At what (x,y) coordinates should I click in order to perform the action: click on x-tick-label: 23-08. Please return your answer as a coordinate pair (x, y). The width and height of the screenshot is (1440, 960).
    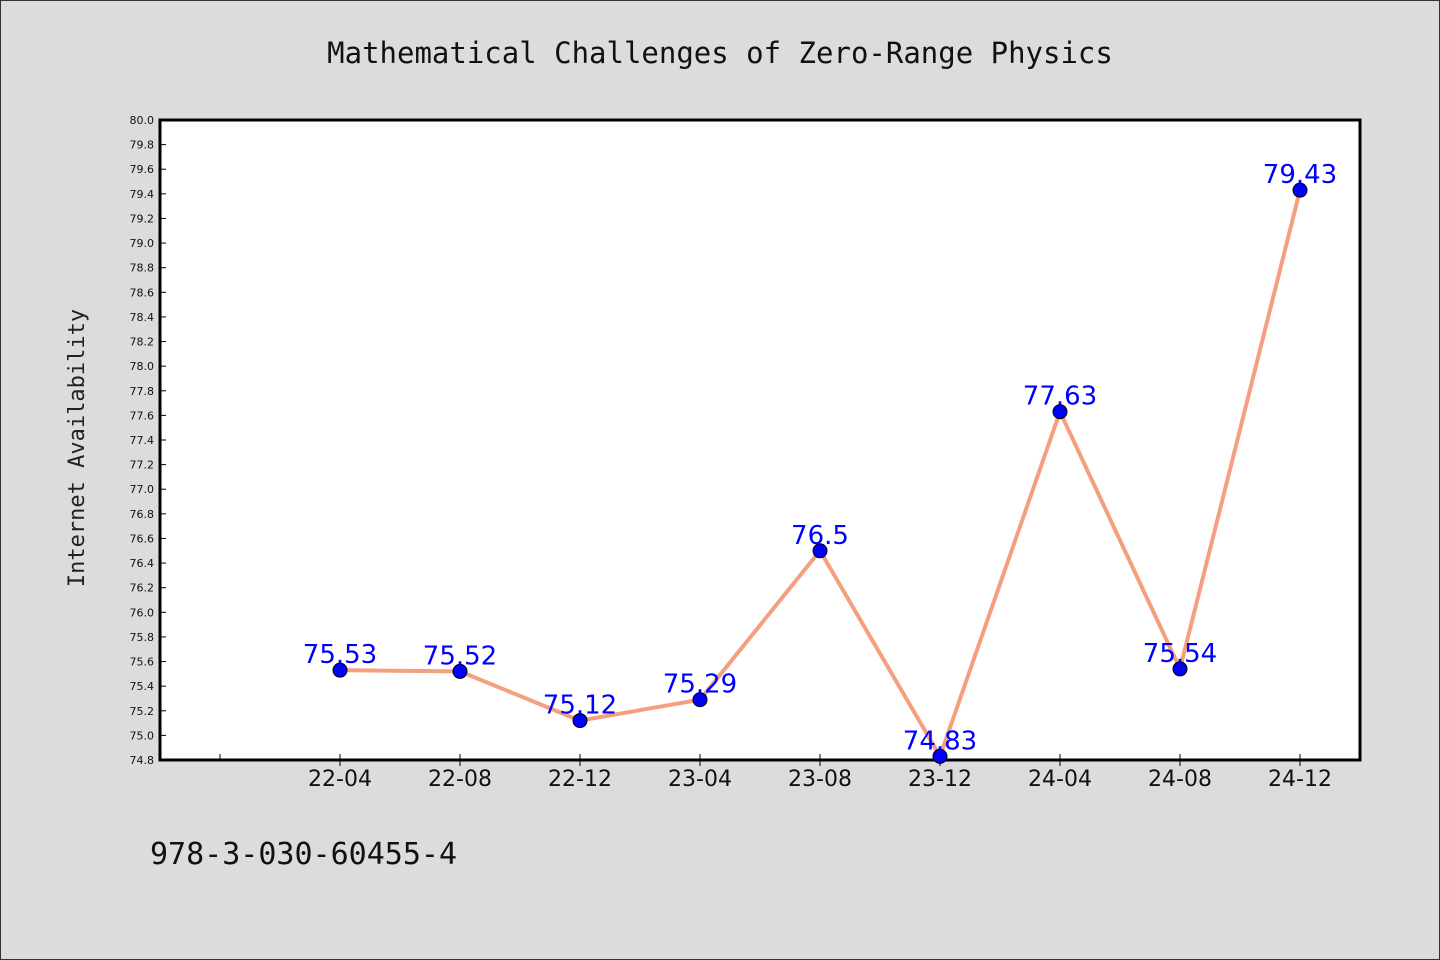
    Looking at the image, I should click on (820, 779).